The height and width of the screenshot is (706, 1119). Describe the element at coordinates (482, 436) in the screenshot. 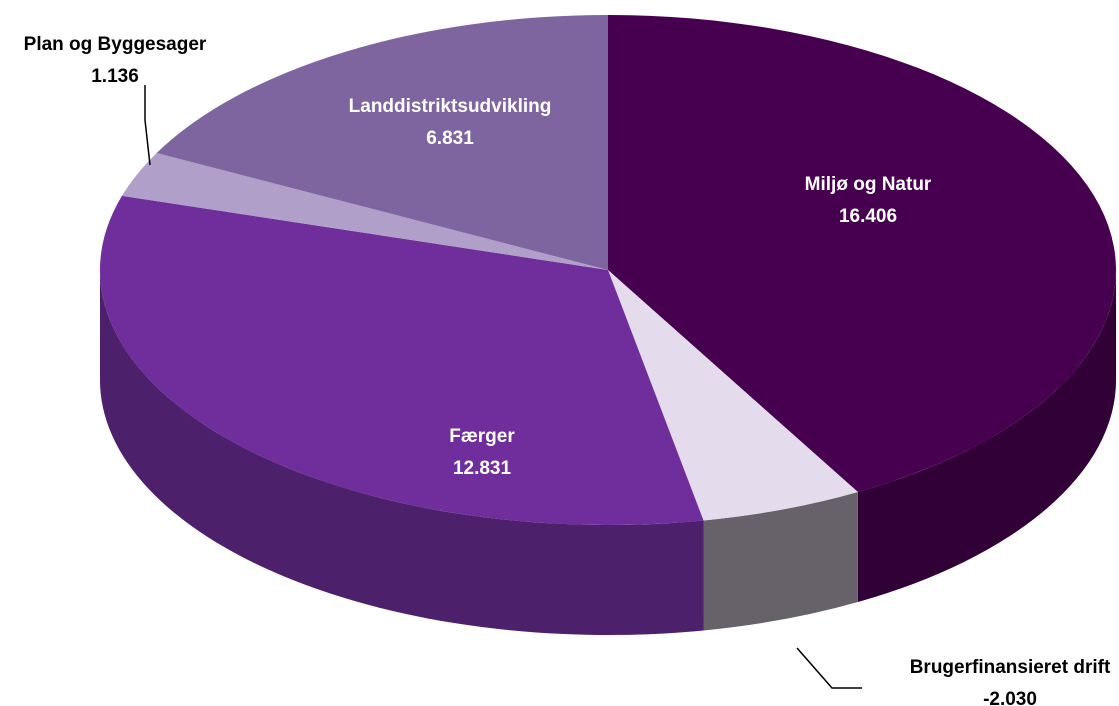

I see `slice-label: Færger` at that location.